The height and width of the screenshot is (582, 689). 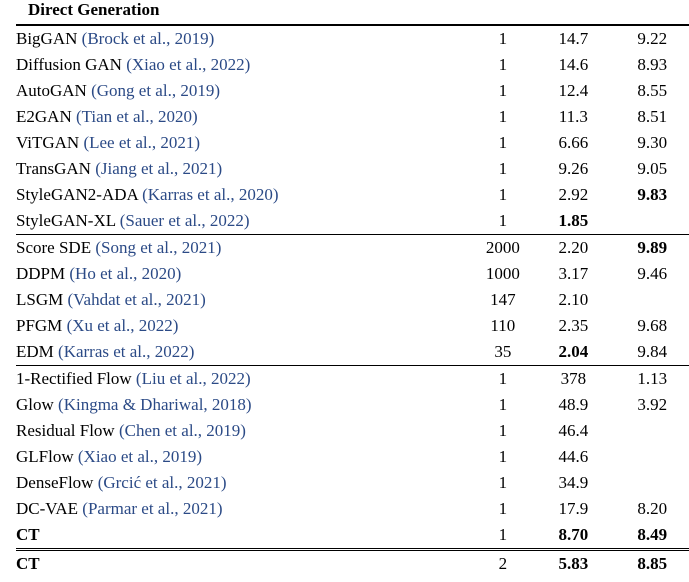 What do you see at coordinates (55, 482) in the screenshot?
I see `method-name: DenseFlow` at bounding box center [55, 482].